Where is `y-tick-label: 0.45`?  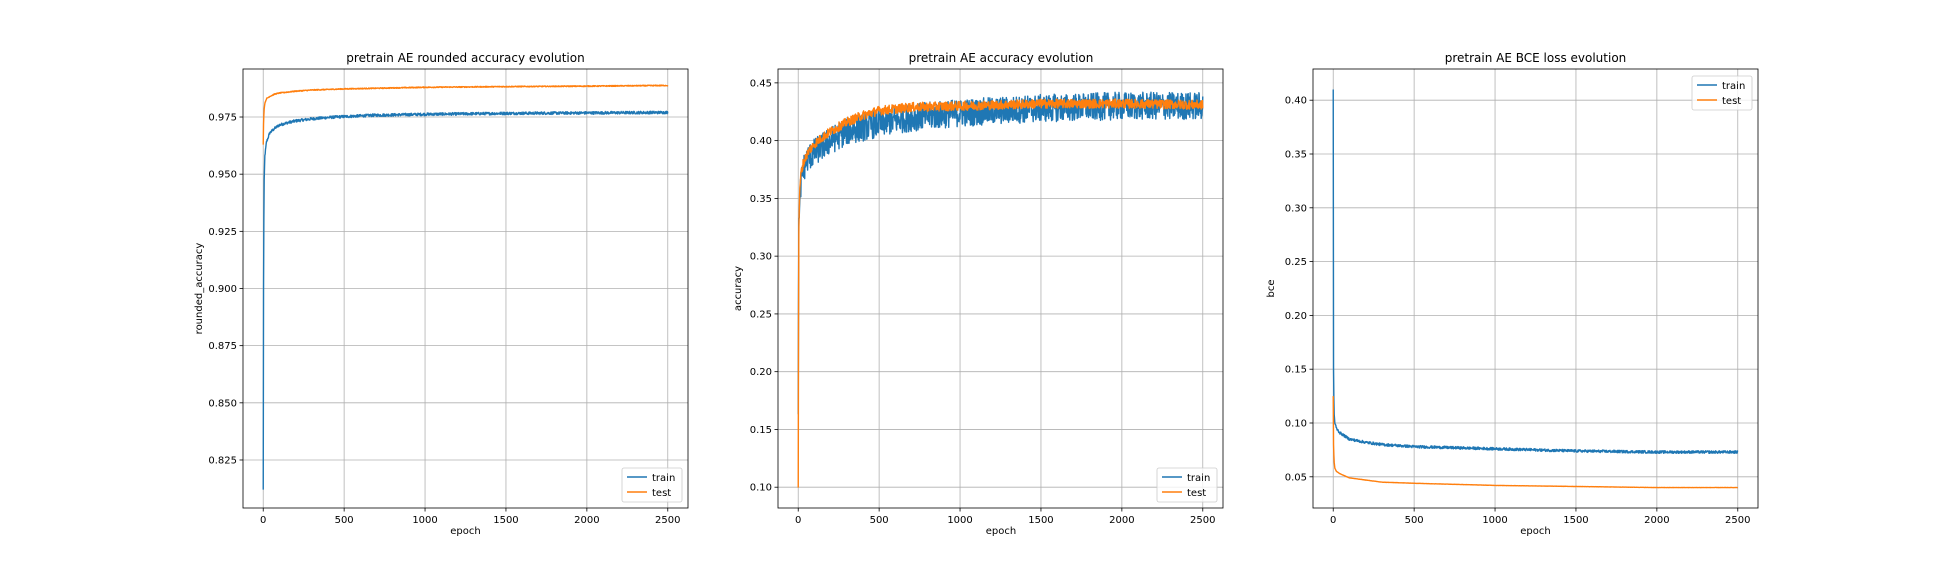 y-tick-label: 0.45 is located at coordinates (761, 83).